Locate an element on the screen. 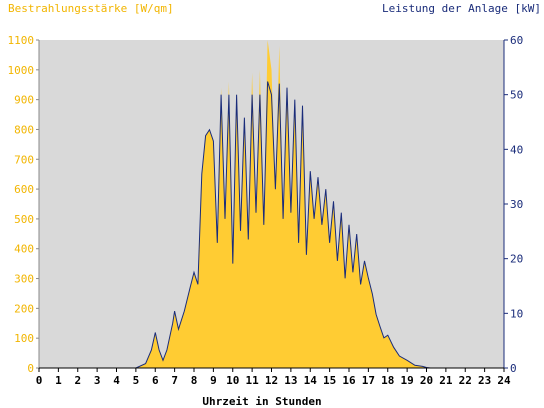 This screenshot has width=544, height=408. left-tick-label: 300 is located at coordinates (24, 279).